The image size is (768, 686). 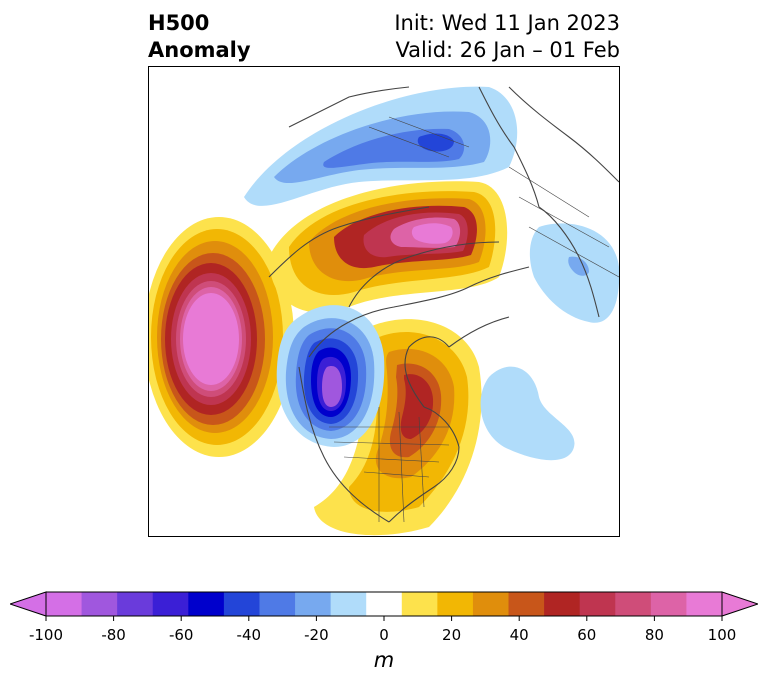 What do you see at coordinates (46, 635) in the screenshot?
I see `colorbar-tick-label: -100` at bounding box center [46, 635].